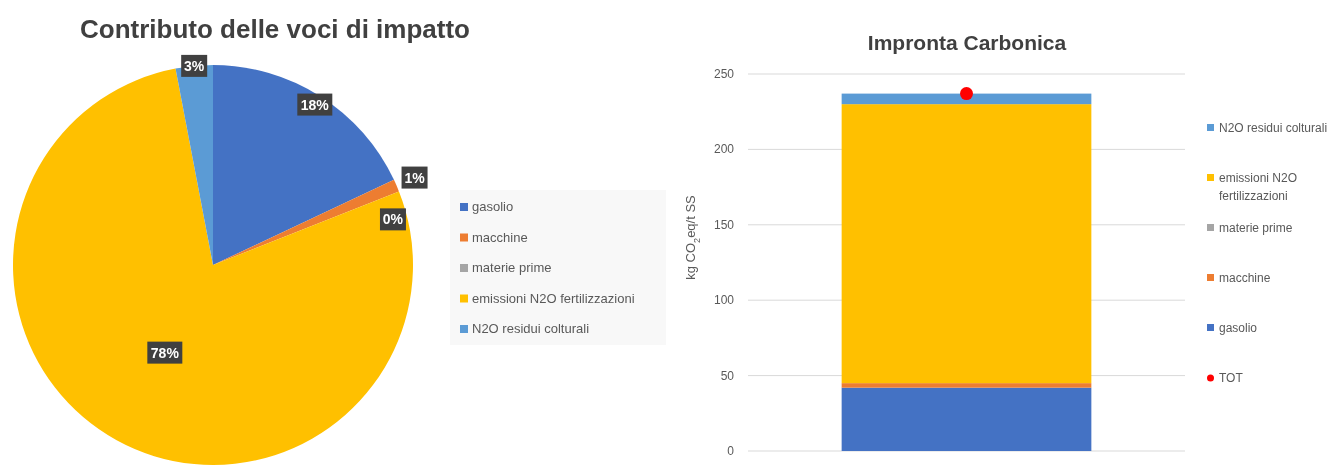 The width and height of the screenshot is (1343, 466). What do you see at coordinates (315, 104) in the screenshot?
I see `data-label: 18%` at bounding box center [315, 104].